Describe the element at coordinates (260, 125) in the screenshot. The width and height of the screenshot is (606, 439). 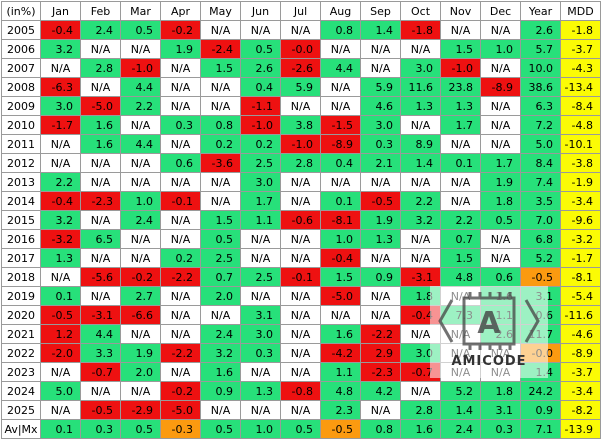
I see `table-cell: -1.0` at that location.